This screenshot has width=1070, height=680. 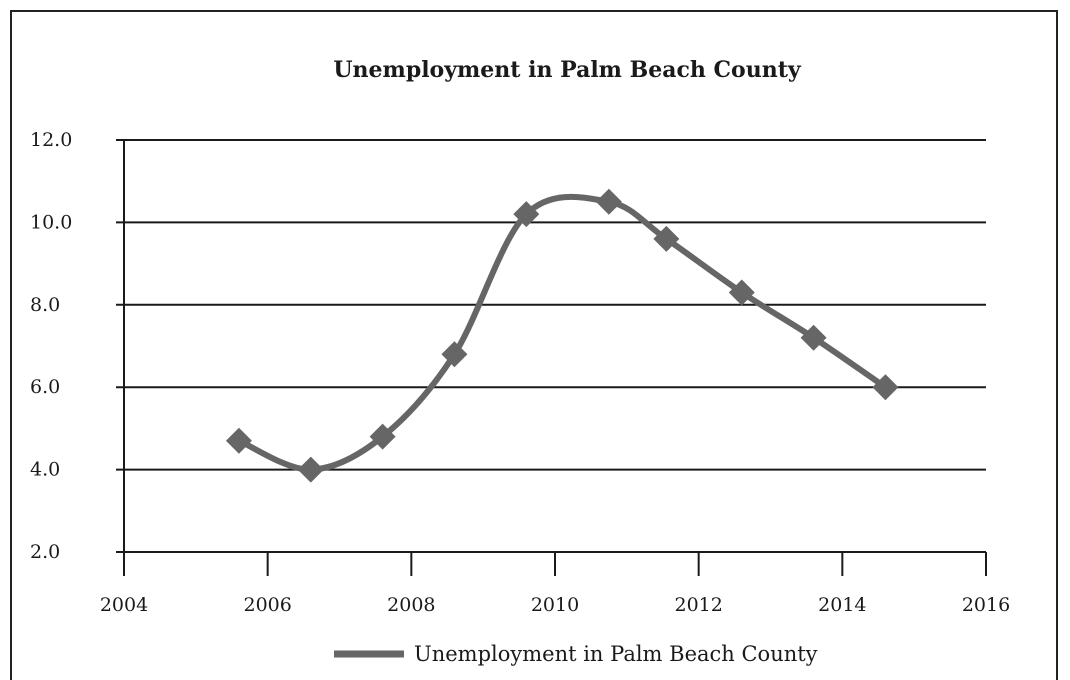 What do you see at coordinates (45, 552) in the screenshot?
I see `y-tick-label: 2.0` at bounding box center [45, 552].